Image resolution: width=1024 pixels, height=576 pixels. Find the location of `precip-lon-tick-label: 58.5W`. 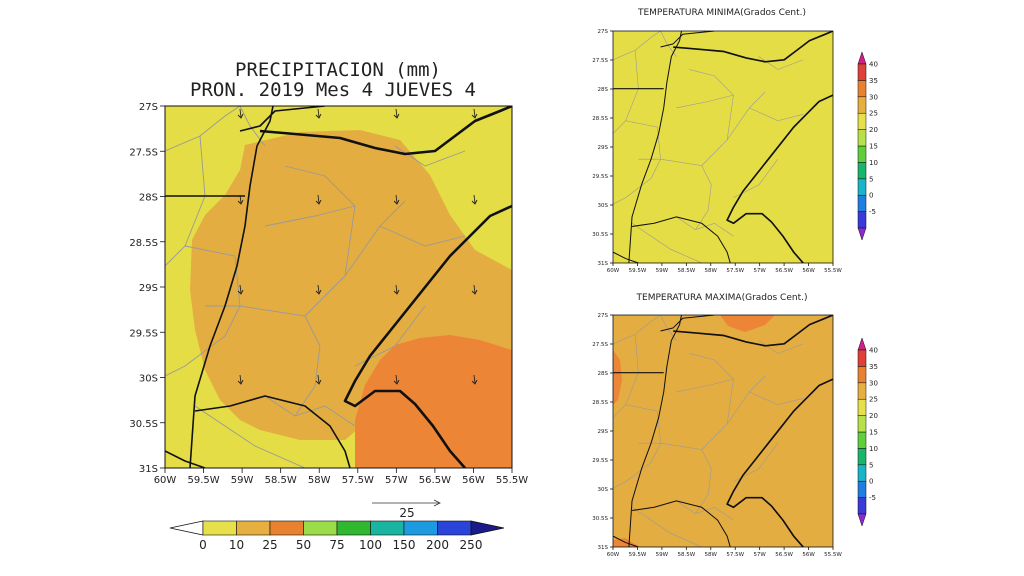

precip-lon-tick-label: 58.5W is located at coordinates (281, 480).